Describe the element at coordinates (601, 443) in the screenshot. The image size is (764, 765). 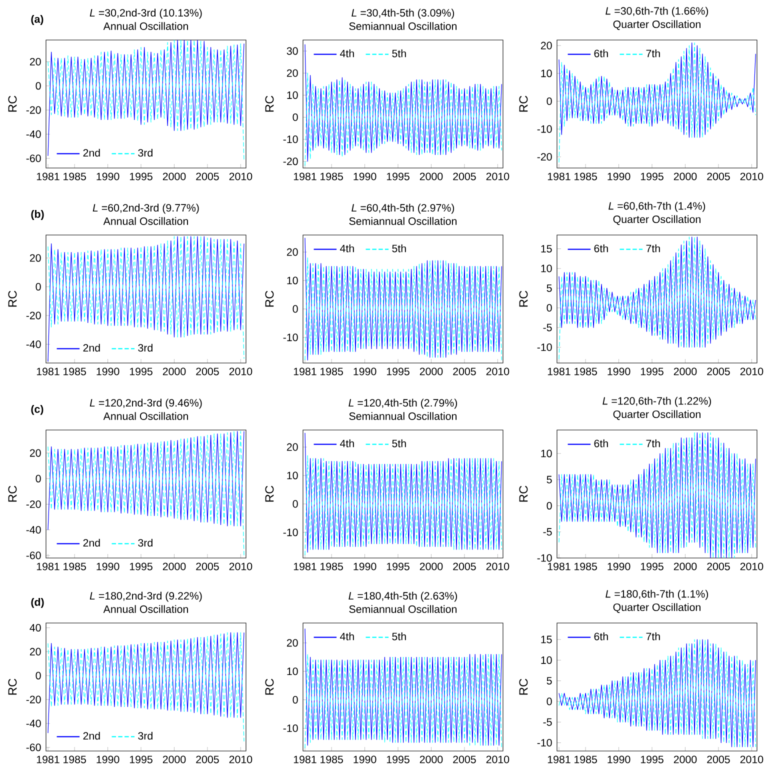
I see `legend-label: 6th` at that location.